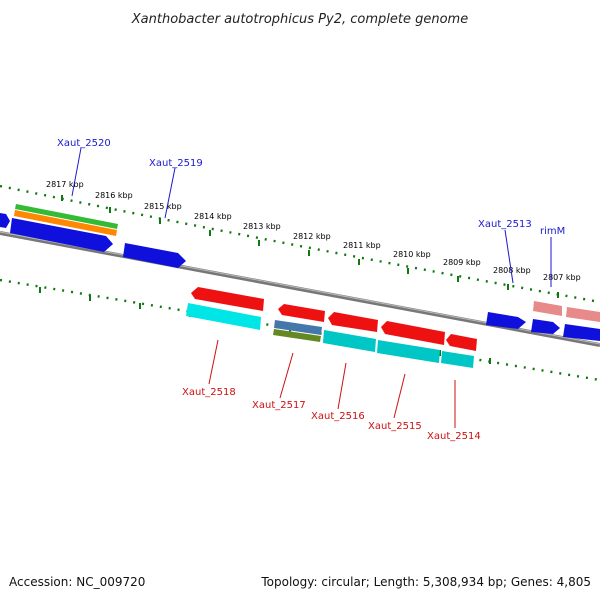  I want to click on kbp-label: 2807 kbp, so click(562, 277).